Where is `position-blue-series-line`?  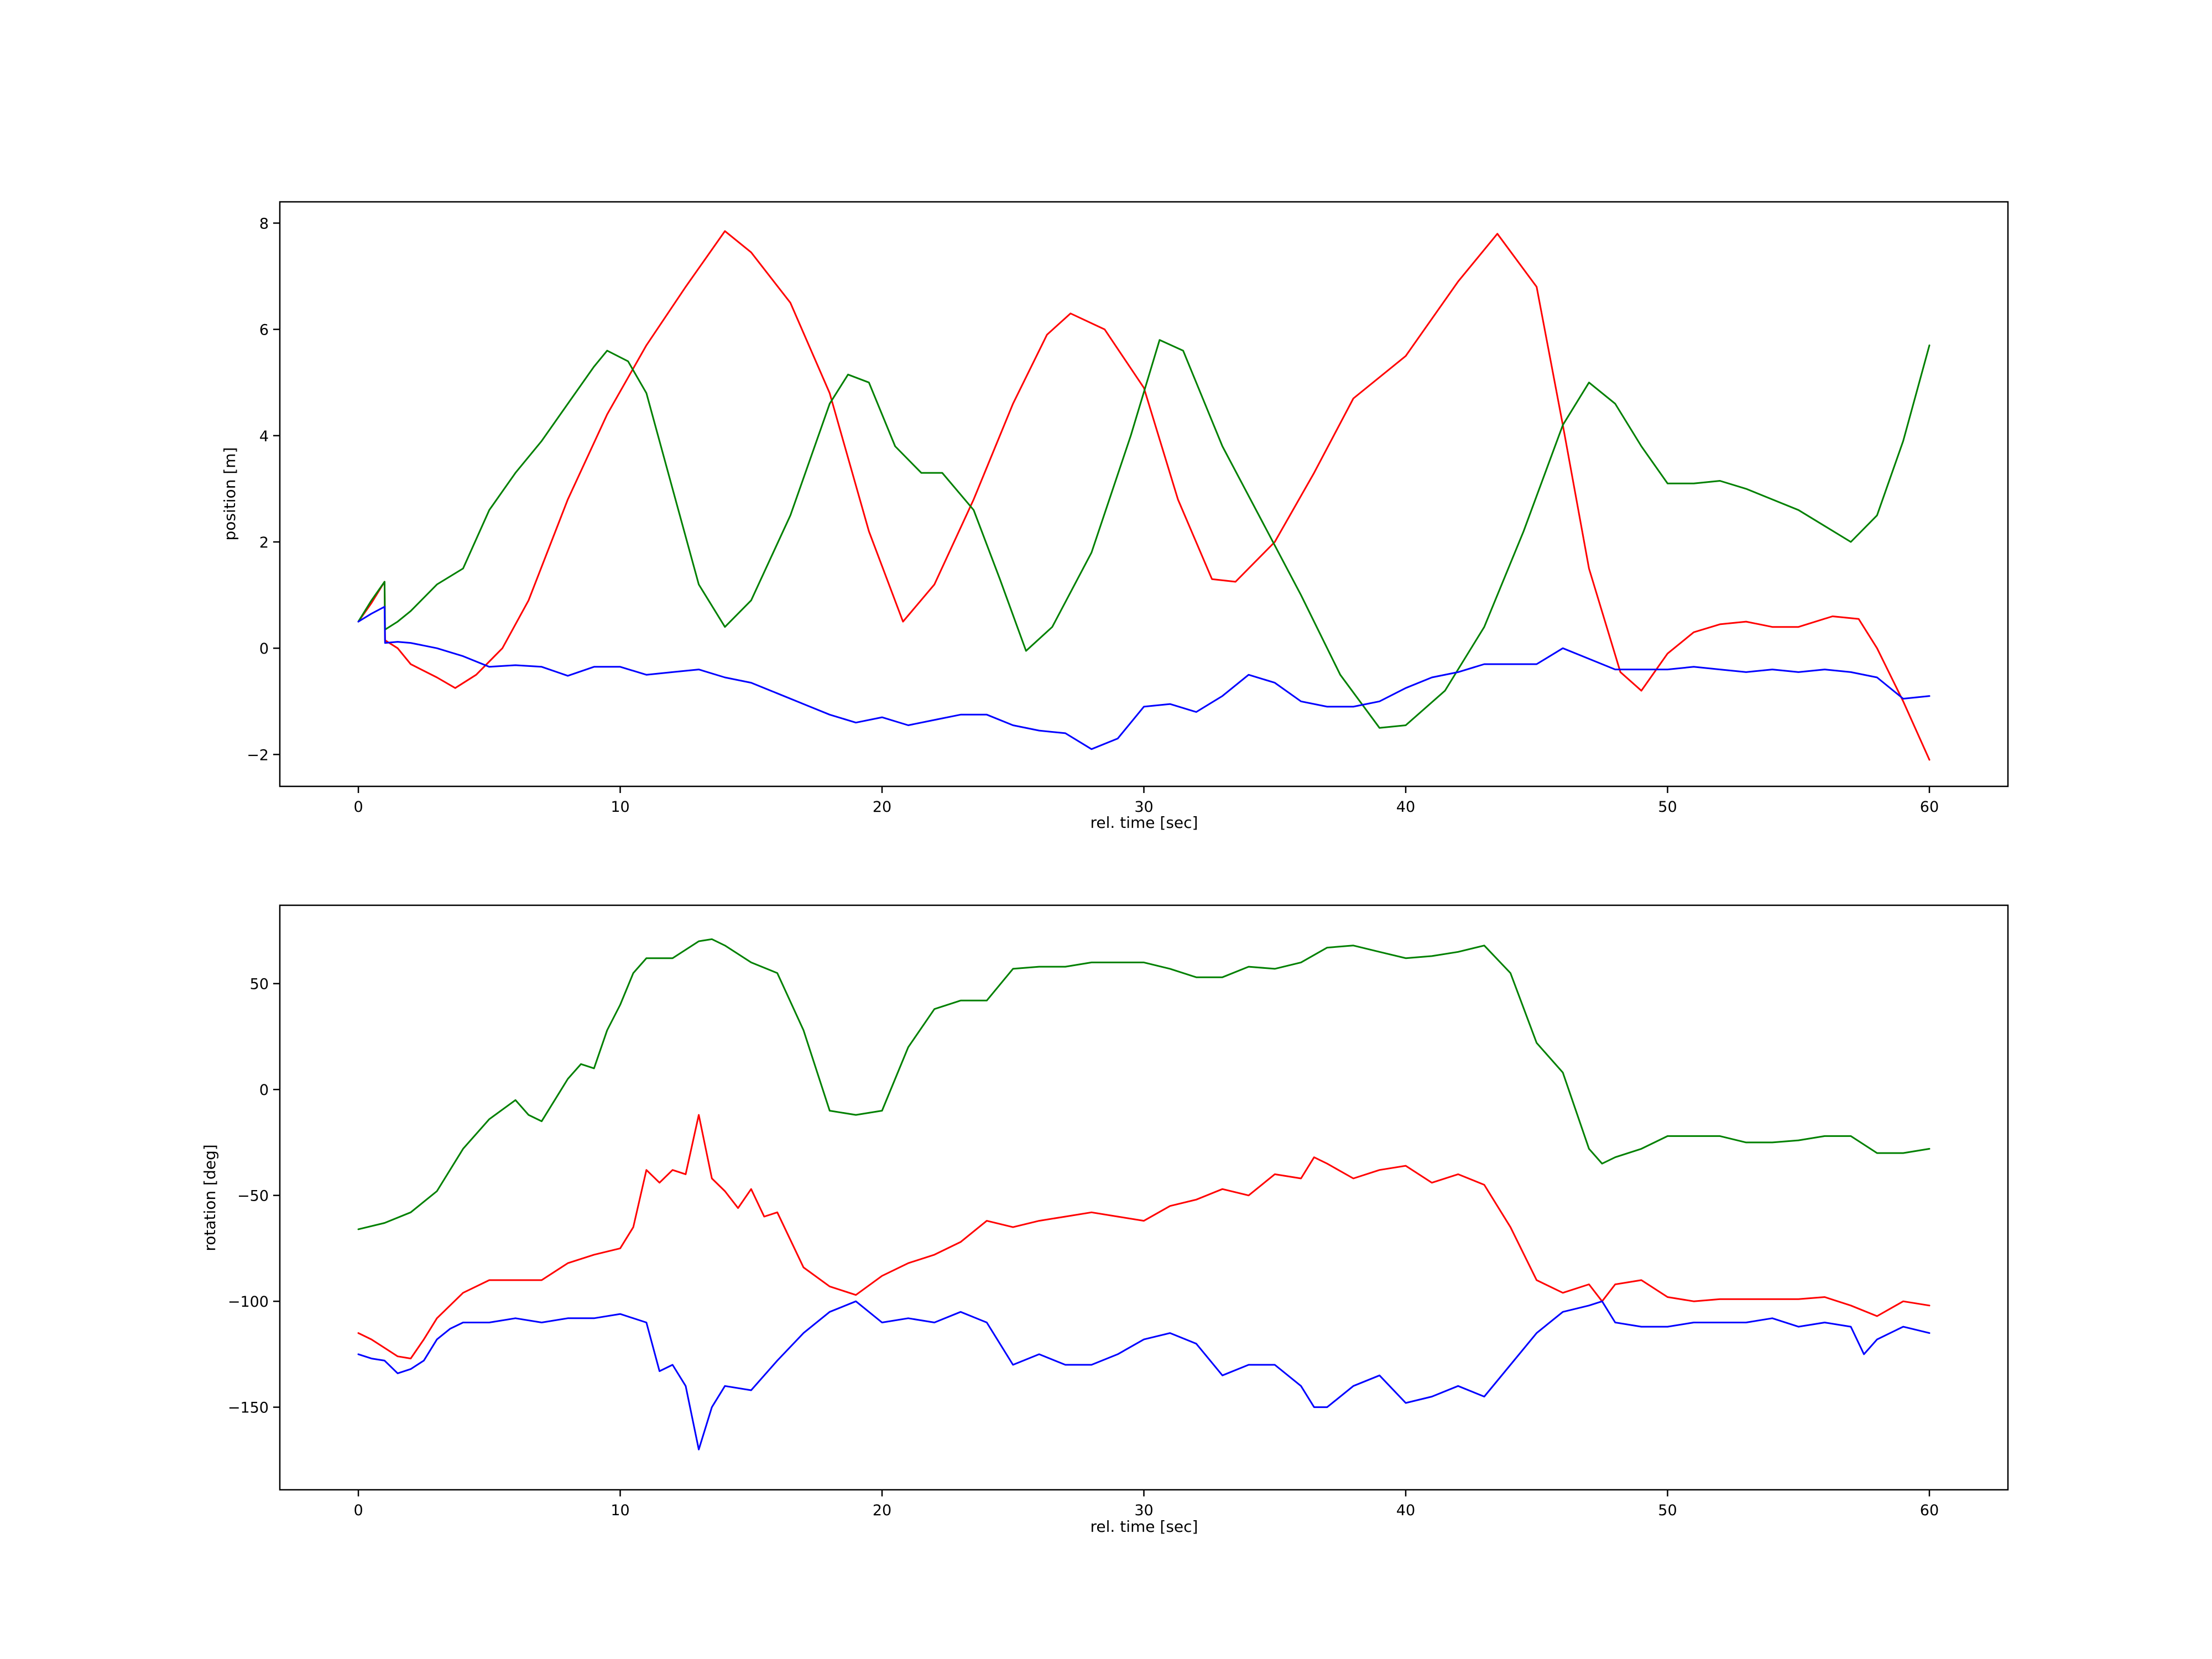
position-blue-series-line is located at coordinates (1144, 678).